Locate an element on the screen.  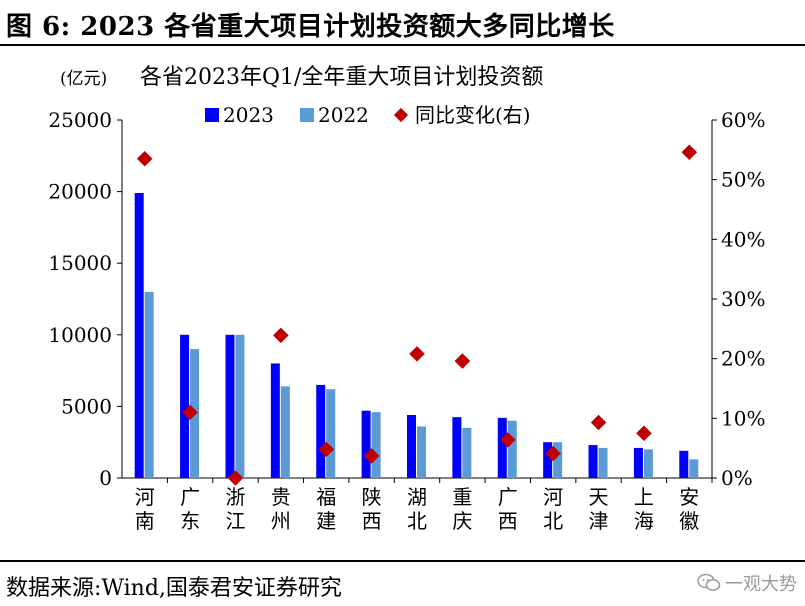
x-tick-label-湖北: 湖 is located at coordinates (417, 497).